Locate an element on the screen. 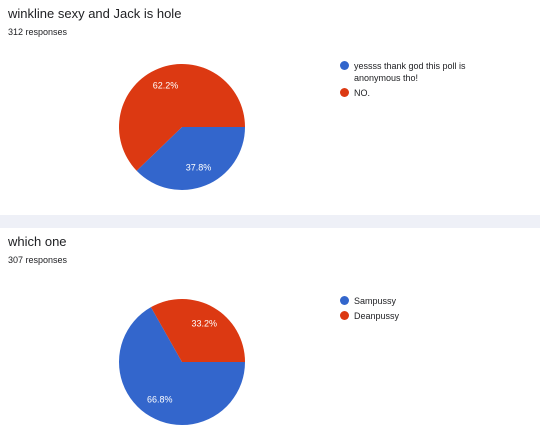 This screenshot has height=448, width=540. legend-label: Sampussy is located at coordinates (375, 301).